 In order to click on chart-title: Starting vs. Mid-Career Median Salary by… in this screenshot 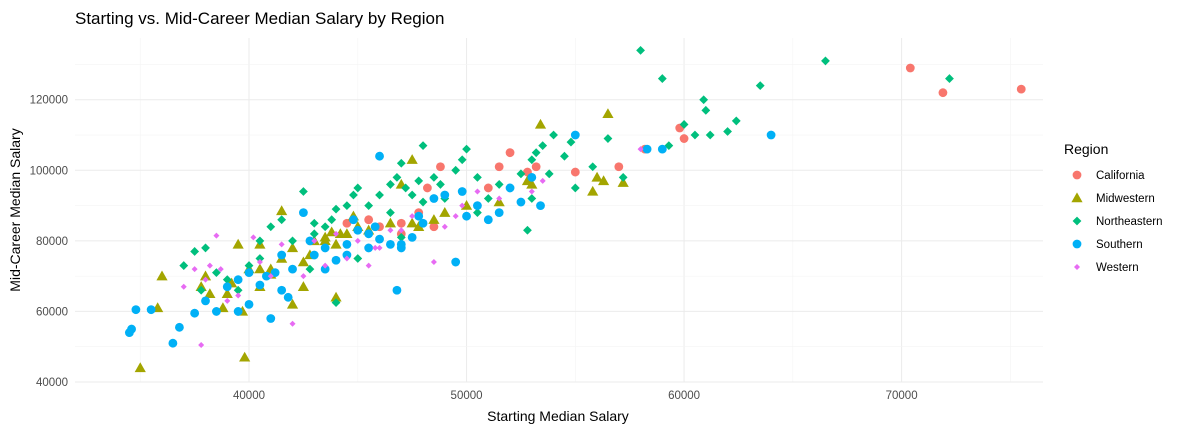, I will do `click(259, 18)`.